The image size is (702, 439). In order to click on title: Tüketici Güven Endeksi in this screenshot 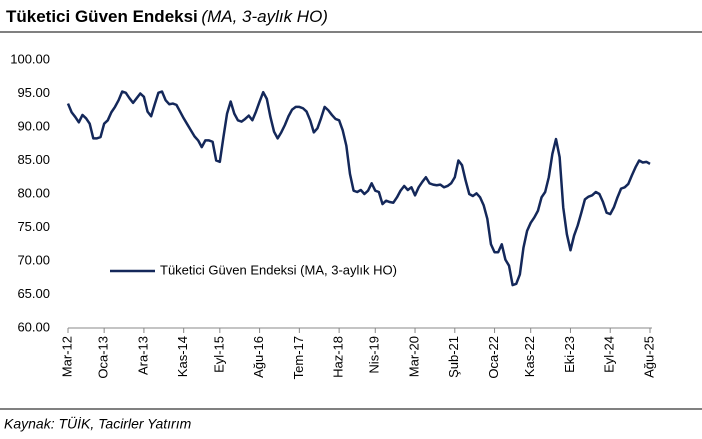, I will do `click(102, 16)`.